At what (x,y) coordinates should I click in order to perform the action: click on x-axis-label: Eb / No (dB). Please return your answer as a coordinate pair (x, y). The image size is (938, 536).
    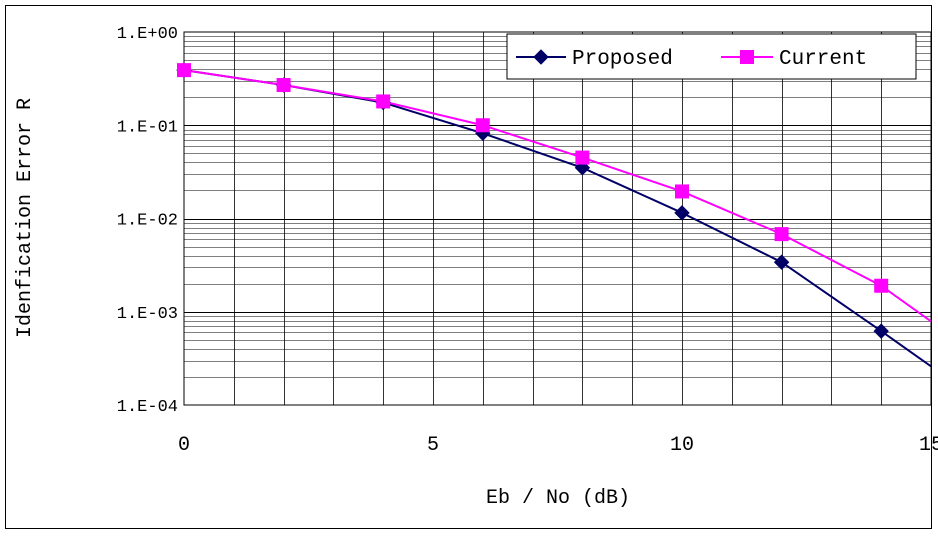
    Looking at the image, I should click on (558, 498).